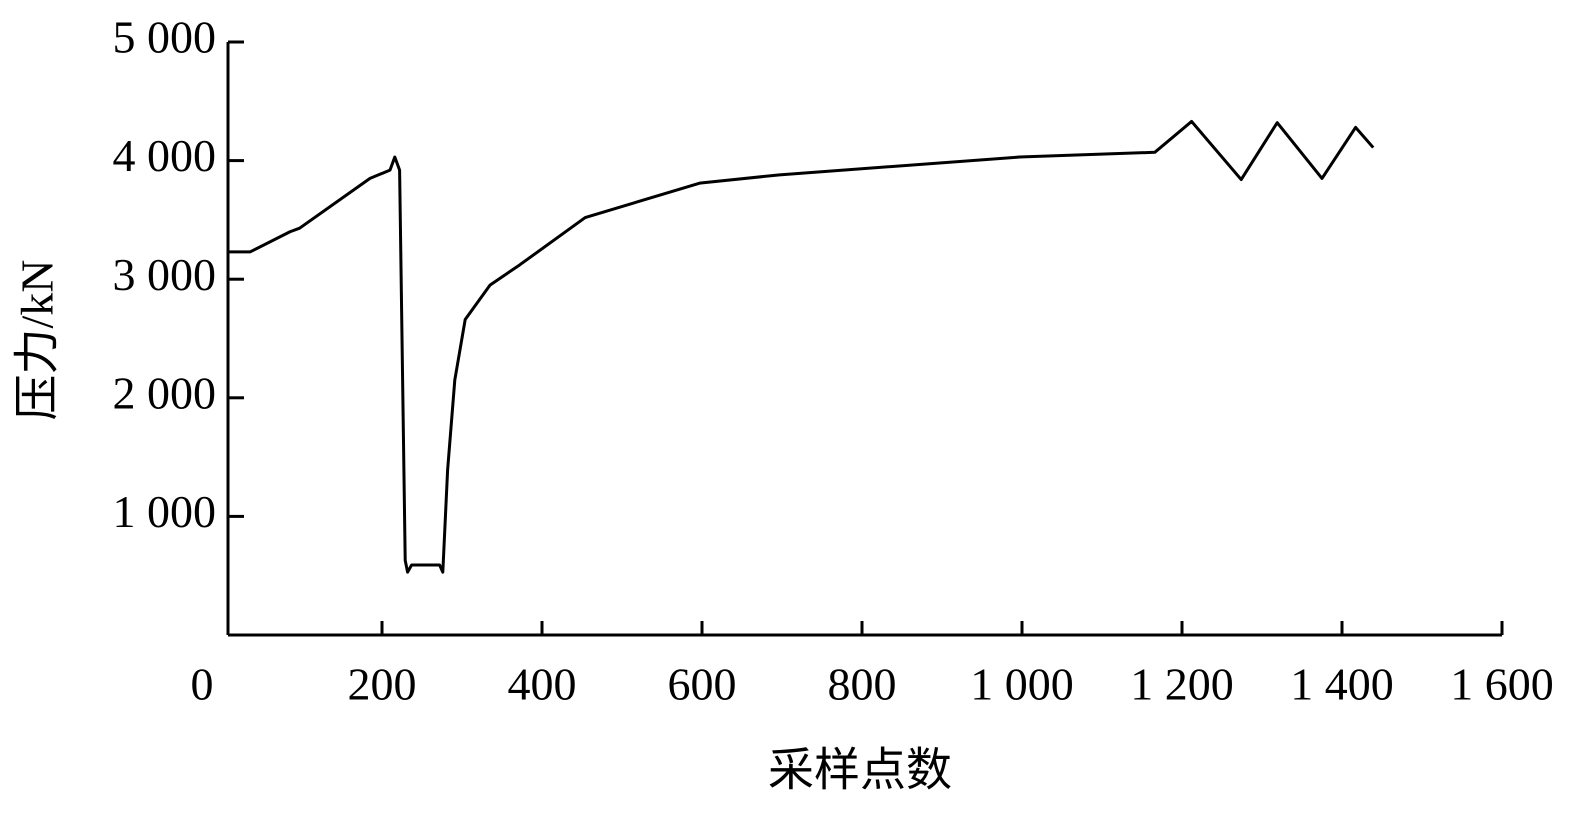 The image size is (1572, 816). Describe the element at coordinates (860, 770) in the screenshot. I see `x-axis-label: 采样点数` at that location.